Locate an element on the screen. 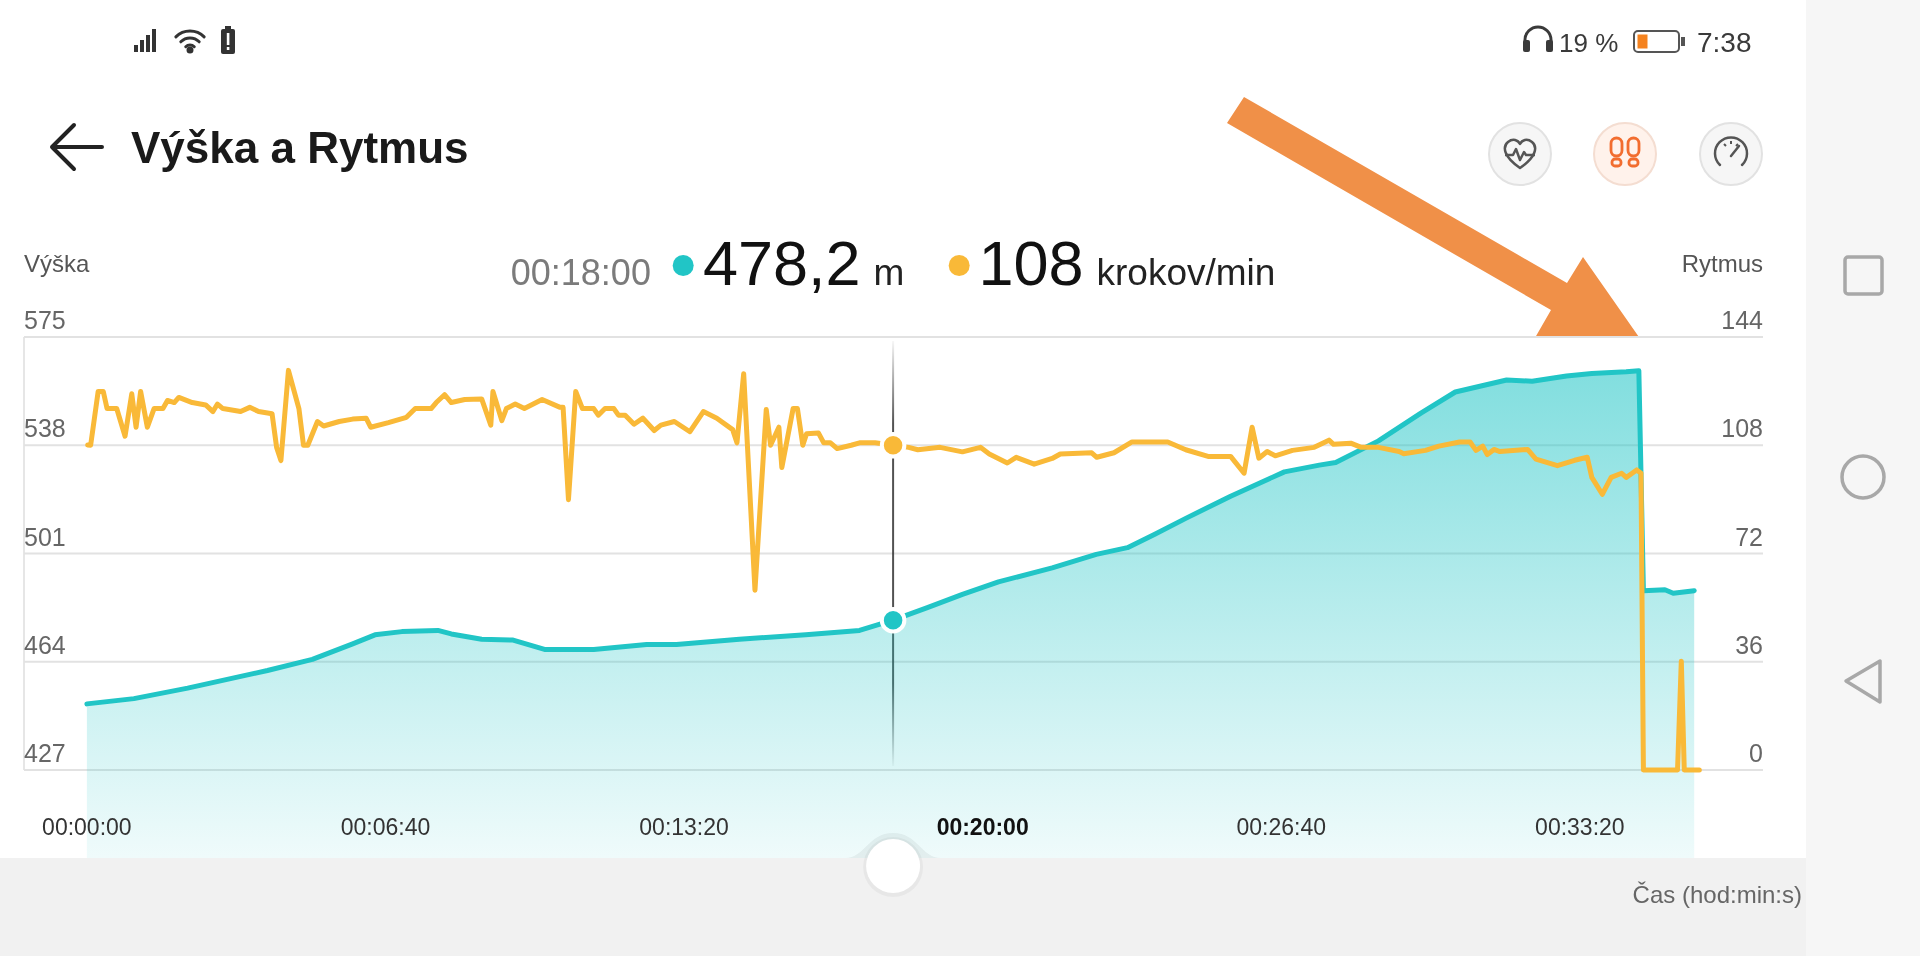  y2-tick-label: 108 is located at coordinates (1742, 428).